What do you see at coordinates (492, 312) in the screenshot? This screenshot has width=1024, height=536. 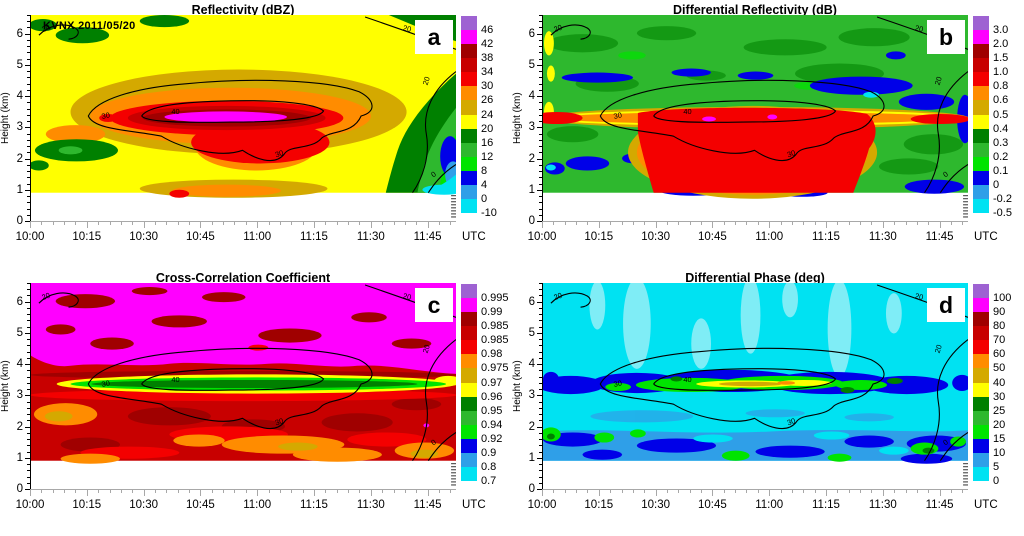 I see `colorbar-tick-label: 0.99` at bounding box center [492, 312].